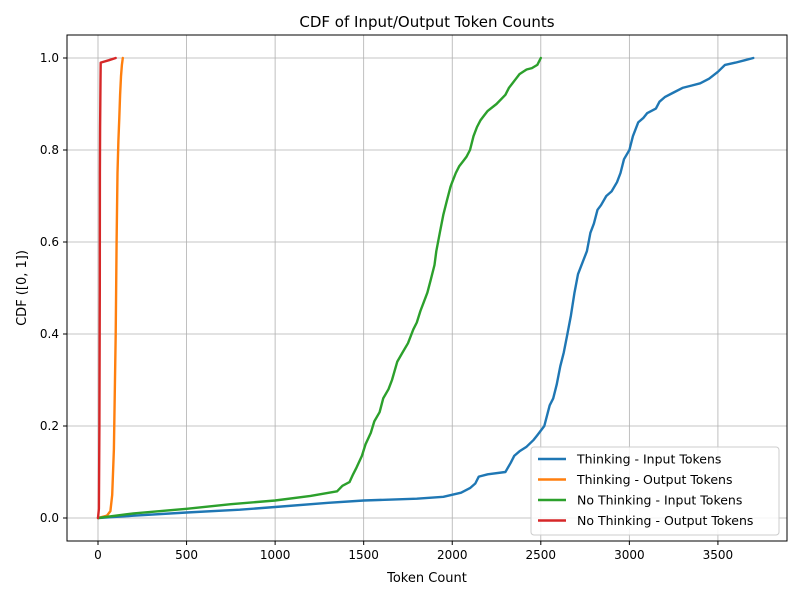  I want to click on legend-entry-label: No Thinking - Input Tokens, so click(659, 500).